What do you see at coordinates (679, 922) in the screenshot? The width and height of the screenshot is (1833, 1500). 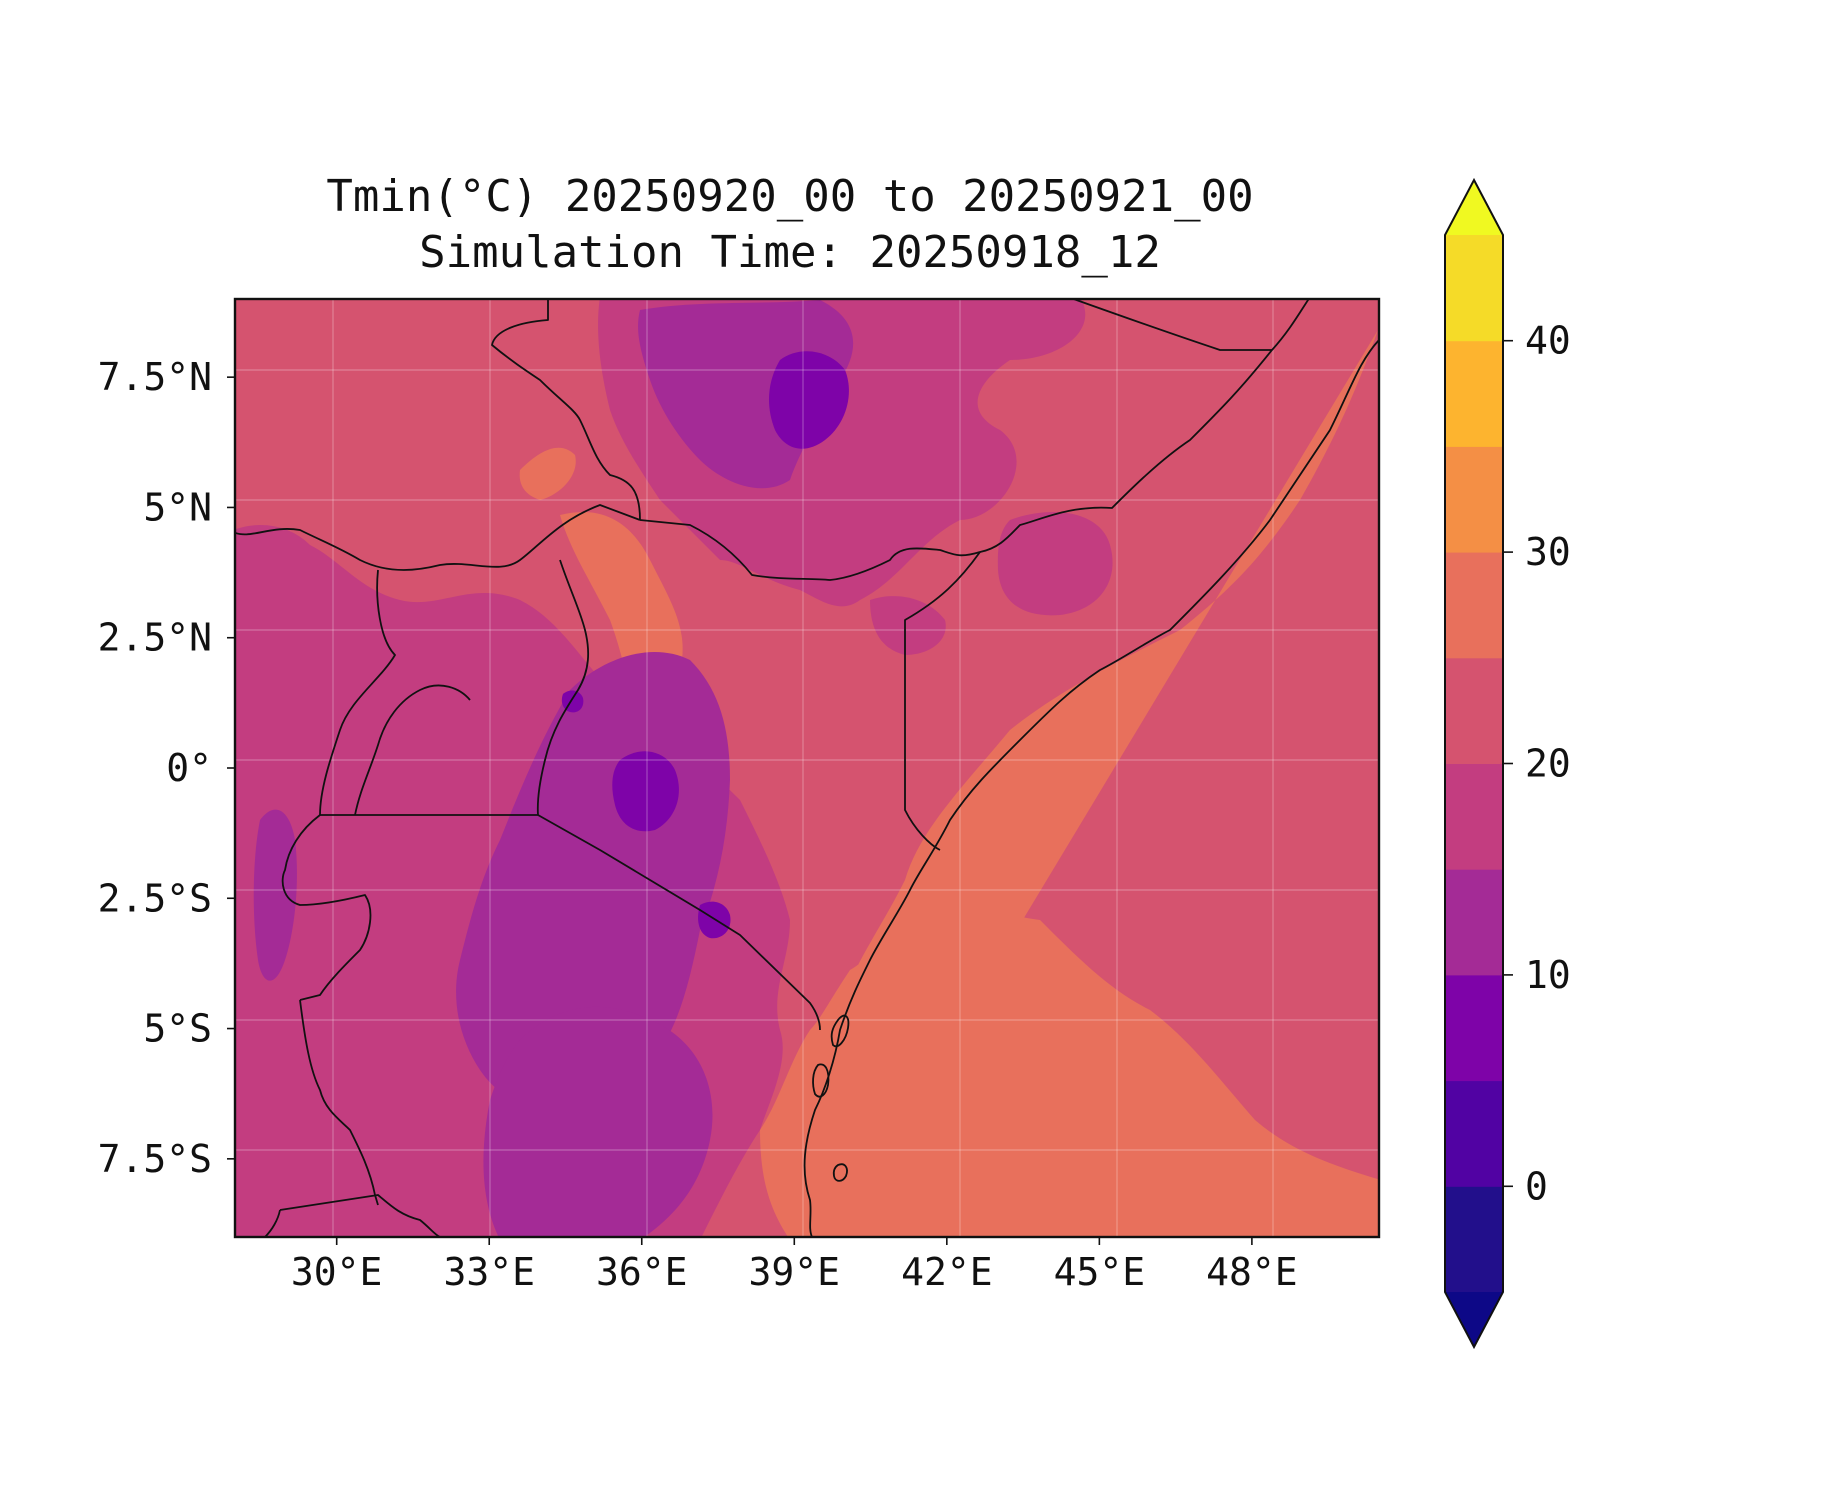 I see `border-kenya-tanzania` at bounding box center [679, 922].